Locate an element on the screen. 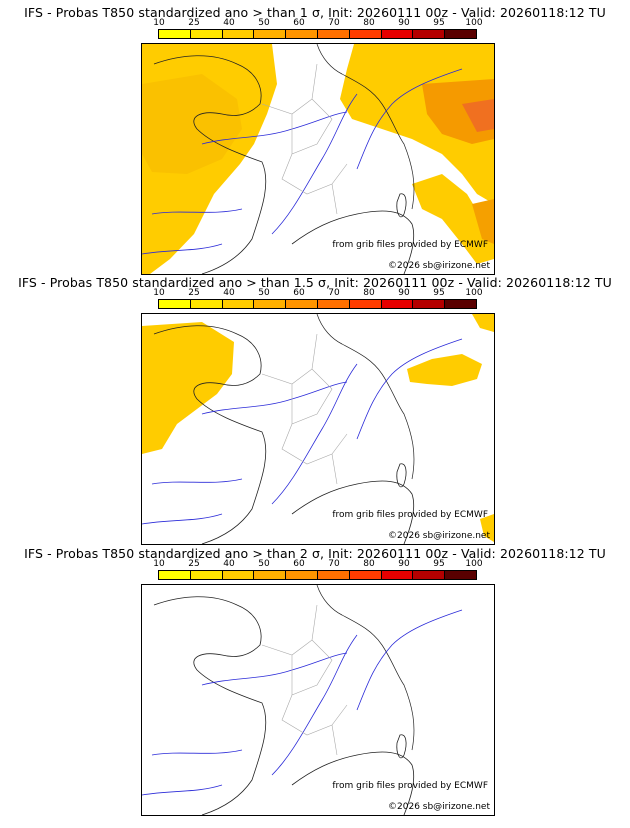 This screenshot has width=630, height=828. probability-area-east-peak is located at coordinates (478, 115).